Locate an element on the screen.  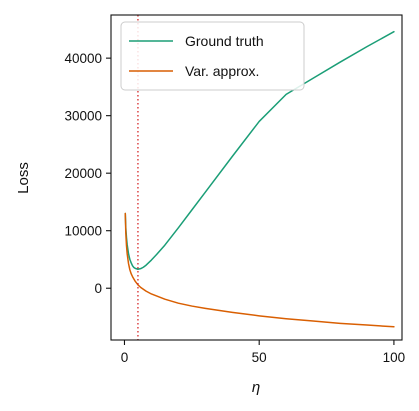
x-axis-ticks: 0 50 100 is located at coordinates (263, 352).